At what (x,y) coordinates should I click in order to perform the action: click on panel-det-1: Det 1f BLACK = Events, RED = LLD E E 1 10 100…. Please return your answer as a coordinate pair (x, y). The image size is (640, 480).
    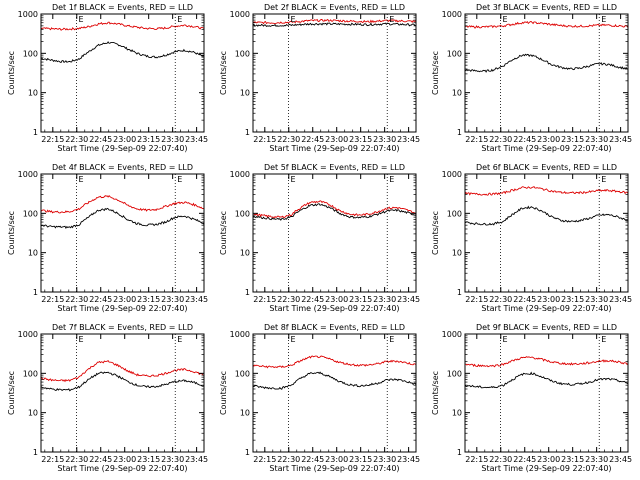
    Looking at the image, I should click on (107, 78).